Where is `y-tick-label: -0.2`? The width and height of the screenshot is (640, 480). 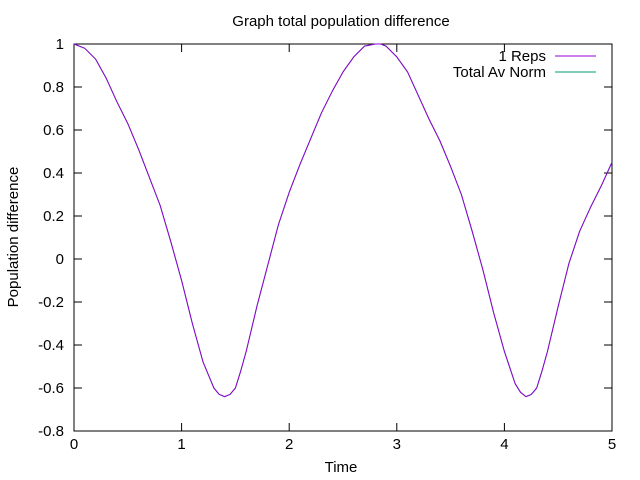
y-tick-label: -0.2 is located at coordinates (51, 302).